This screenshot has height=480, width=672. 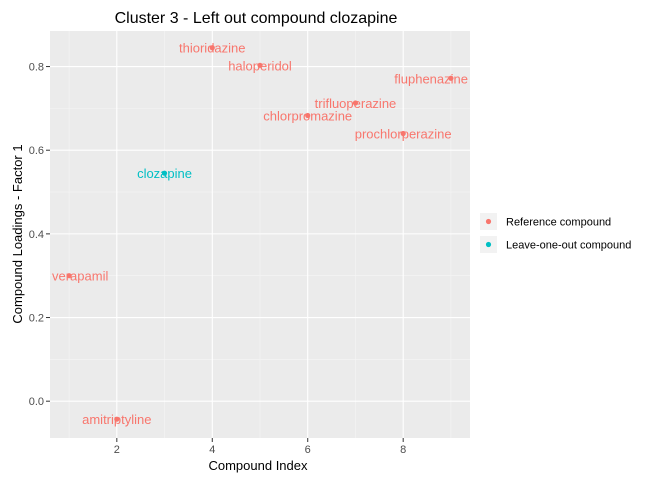 I want to click on chart-title: Cluster 3 - Left out compound clozapine, so click(x=256, y=18).